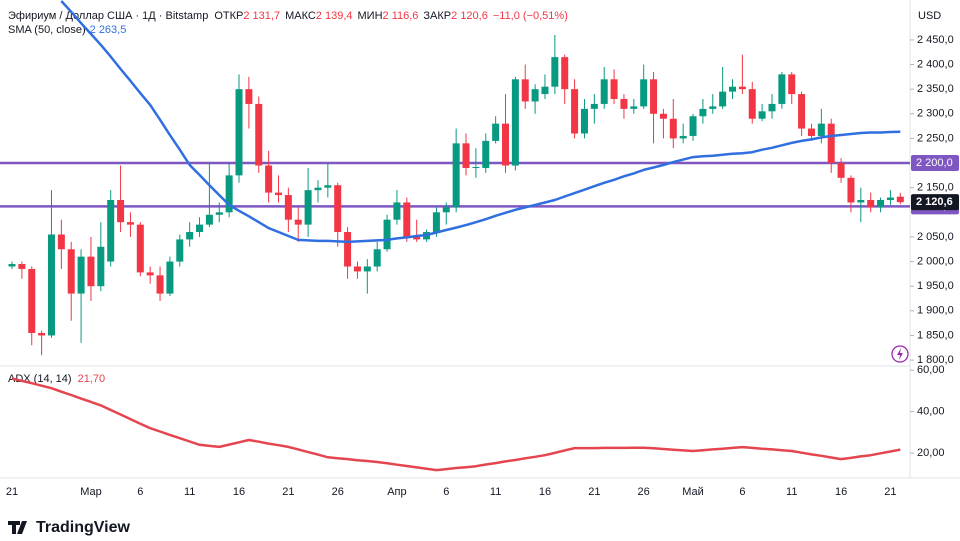 Image resolution: width=960 pixels, height=541 pixels. What do you see at coordinates (935, 286) in the screenshot?
I see `y-tick-label: 1 950,0` at bounding box center [935, 286].